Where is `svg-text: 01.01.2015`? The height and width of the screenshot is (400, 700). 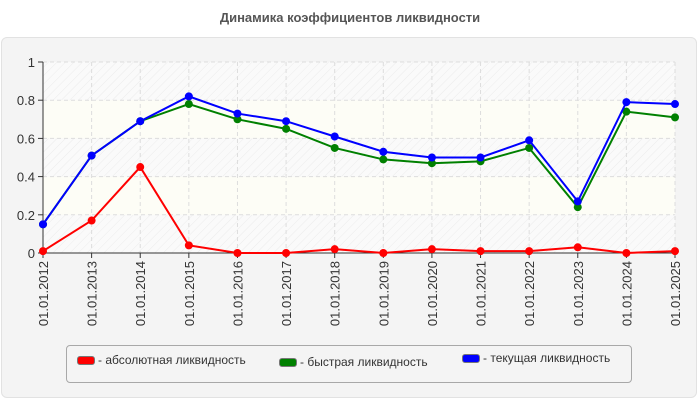
svg-text: 01.01.2015 is located at coordinates (189, 293).